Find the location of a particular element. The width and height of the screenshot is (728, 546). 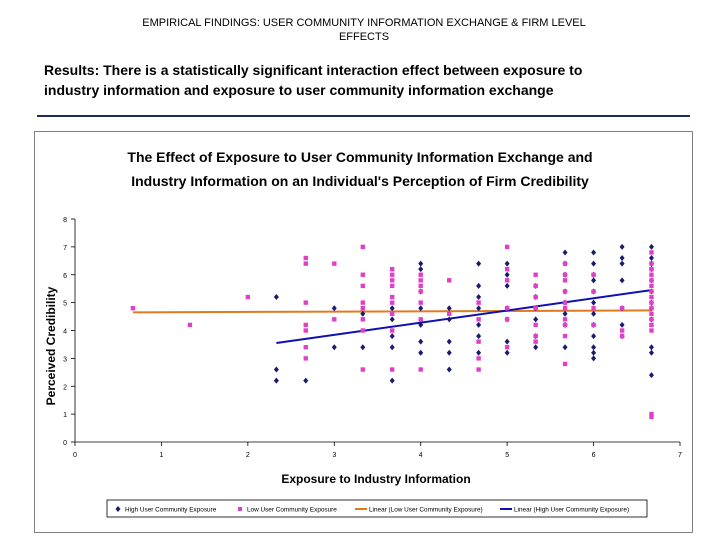

legend-box is located at coordinates (377, 508).